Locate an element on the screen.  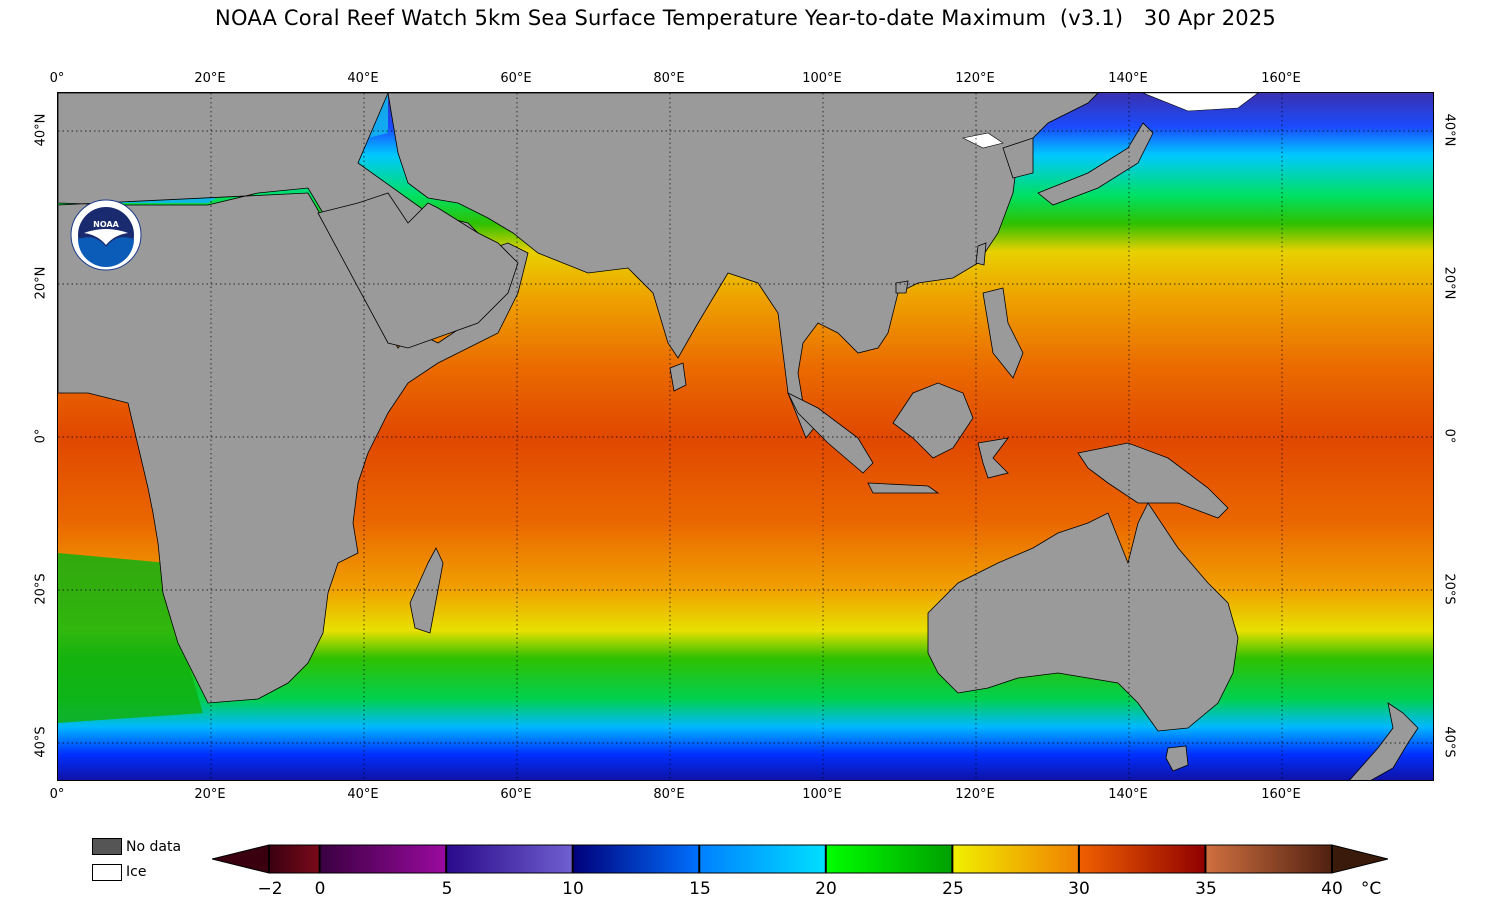
lon-tick-bottom: 20°E is located at coordinates (210, 794).